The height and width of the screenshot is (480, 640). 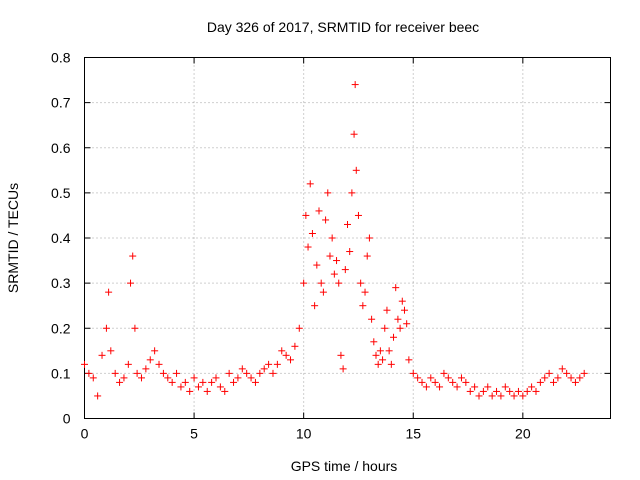 I want to click on y-tick-label: 0.7, so click(x=61, y=103).